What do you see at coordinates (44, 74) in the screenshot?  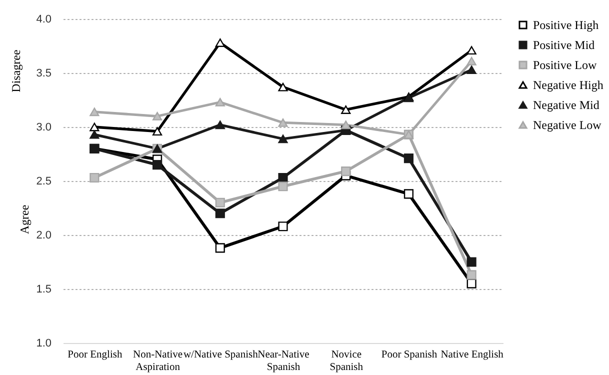 I see `y-tick-label: 3.5` at bounding box center [44, 74].